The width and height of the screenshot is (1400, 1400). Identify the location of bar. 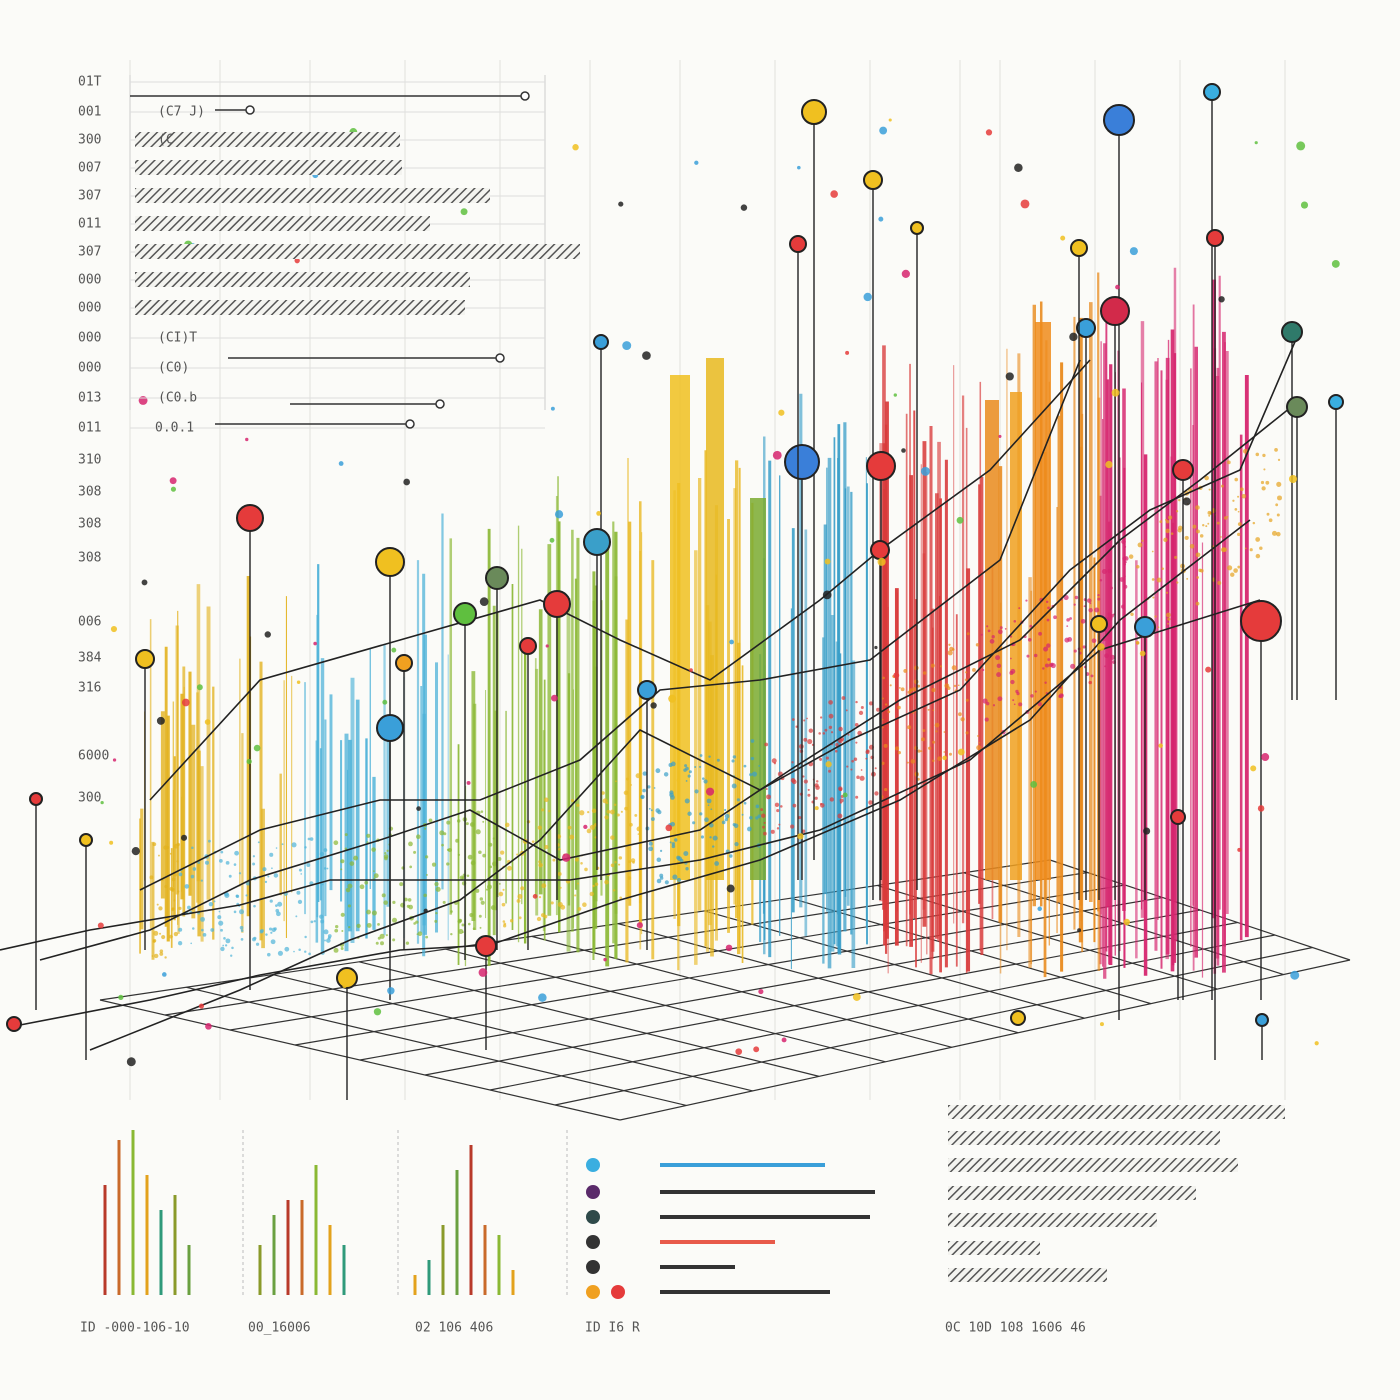
(758, 689).